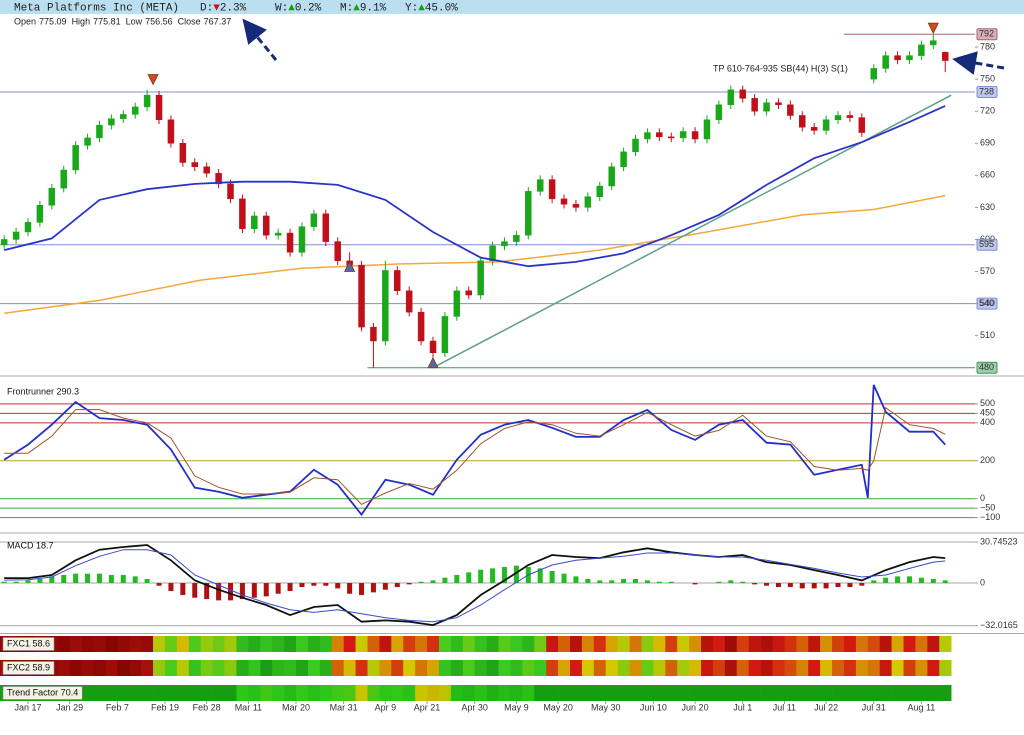 Image resolution: width=1024 pixels, height=735 pixels. I want to click on level-label: 540, so click(986, 303).